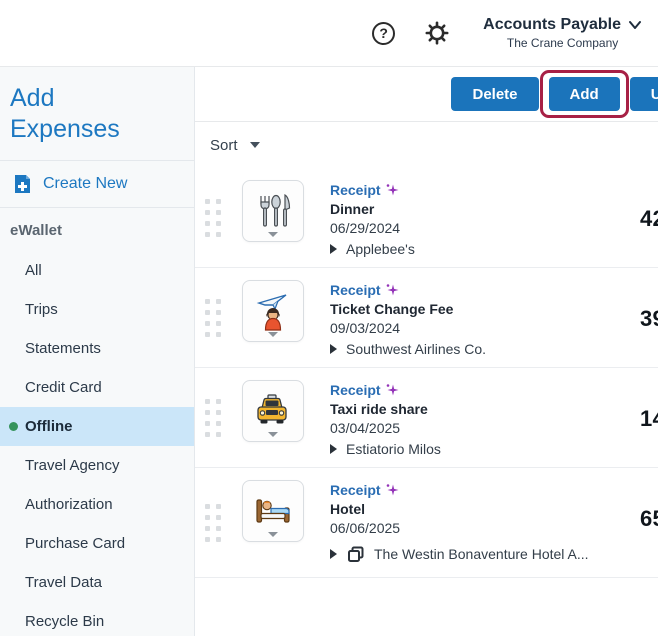  Describe the element at coordinates (65, 621) in the screenshot. I see `sidebar-item-recycle-bin: Recycle Bin` at that location.